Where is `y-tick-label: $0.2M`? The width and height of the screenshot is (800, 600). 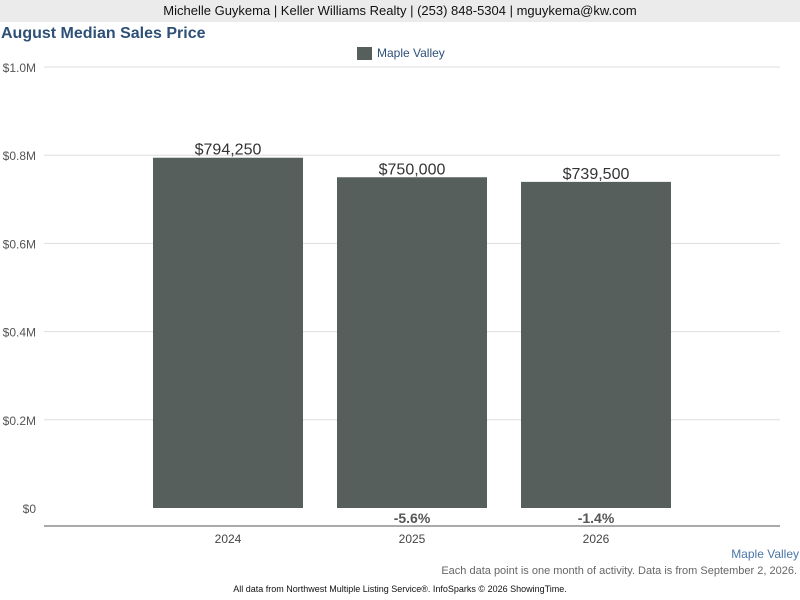 y-tick-label: $0.2M is located at coordinates (19, 421).